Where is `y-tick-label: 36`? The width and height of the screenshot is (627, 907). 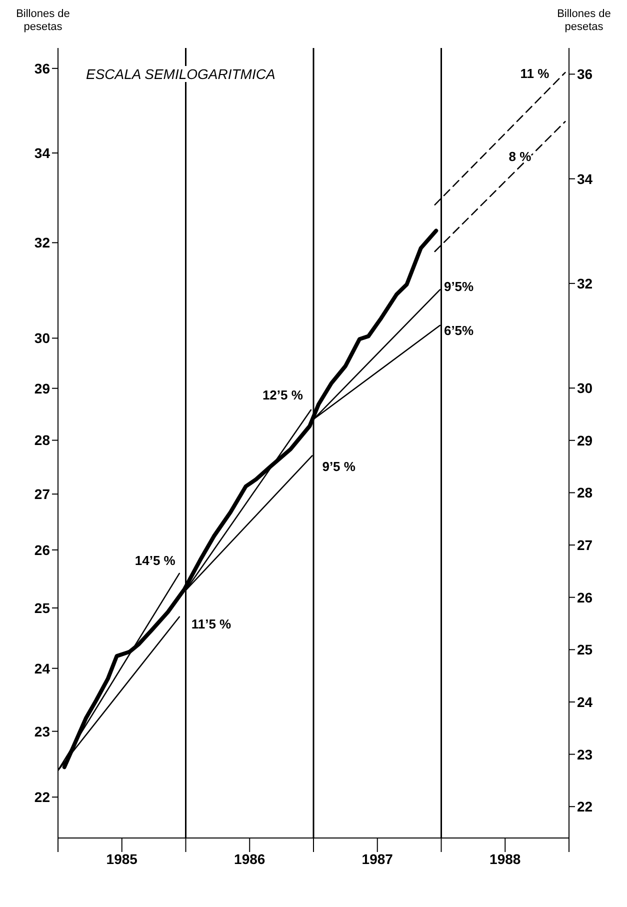
y-tick-label: 36 is located at coordinates (42, 68).